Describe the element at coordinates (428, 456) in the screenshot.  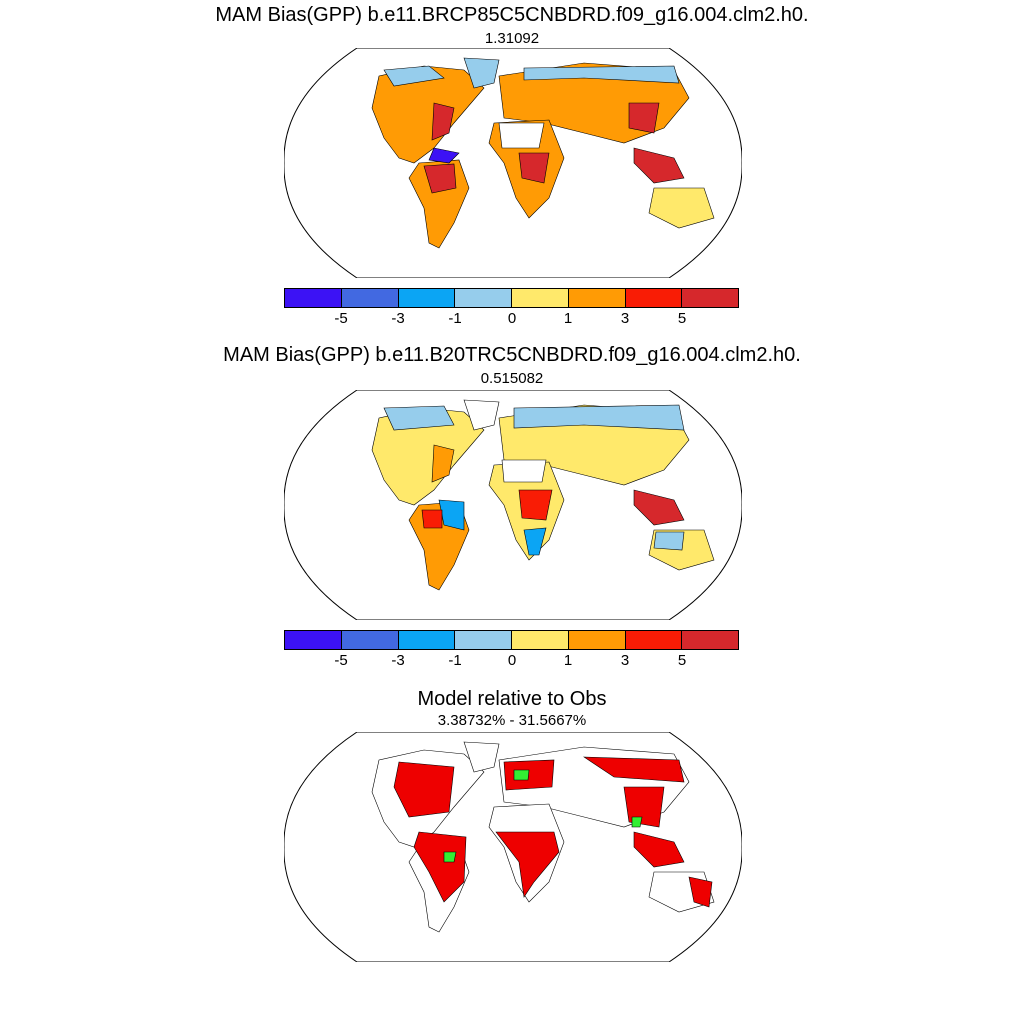
I see `north-america` at that location.